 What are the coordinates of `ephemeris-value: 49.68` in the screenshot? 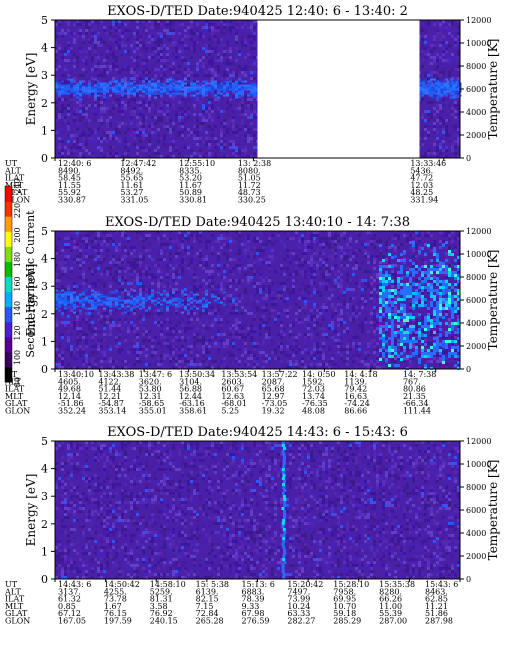 It's located at (69, 389).